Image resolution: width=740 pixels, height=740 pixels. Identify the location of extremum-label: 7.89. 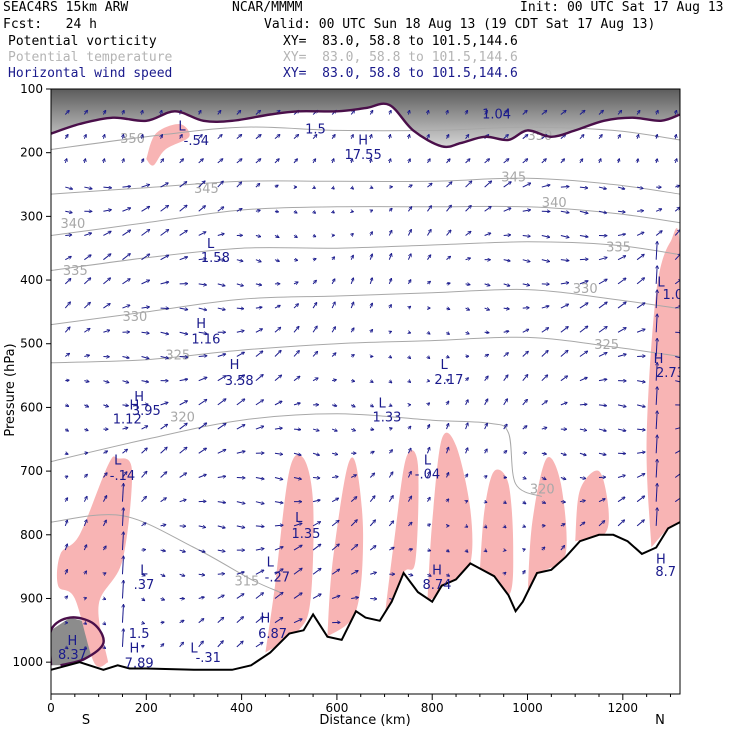
(139, 663).